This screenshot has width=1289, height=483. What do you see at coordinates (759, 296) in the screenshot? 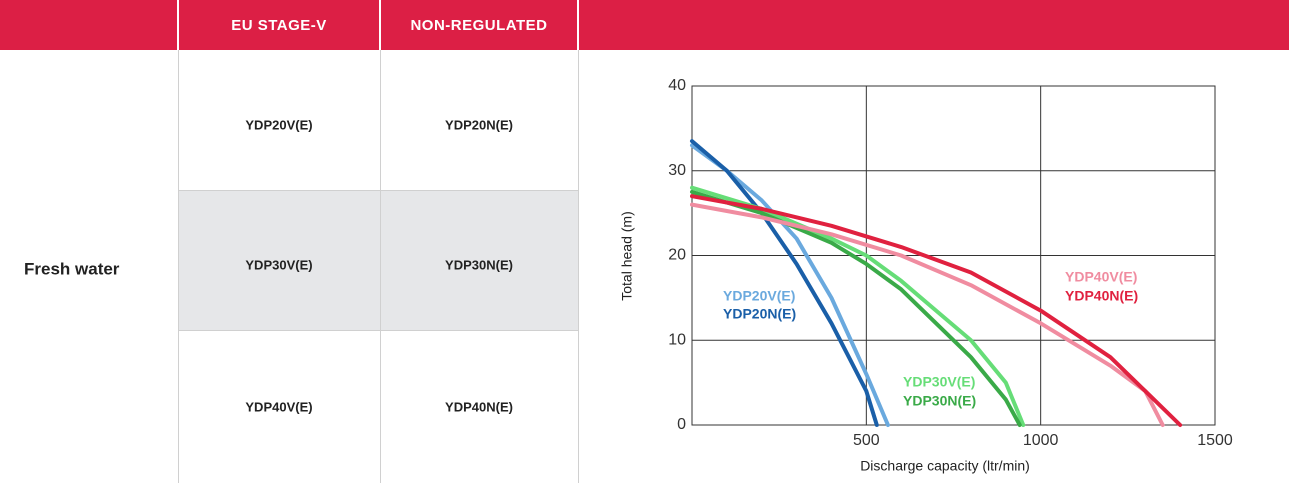
I see `series-annotation: YDP20V(E)` at bounding box center [759, 296].